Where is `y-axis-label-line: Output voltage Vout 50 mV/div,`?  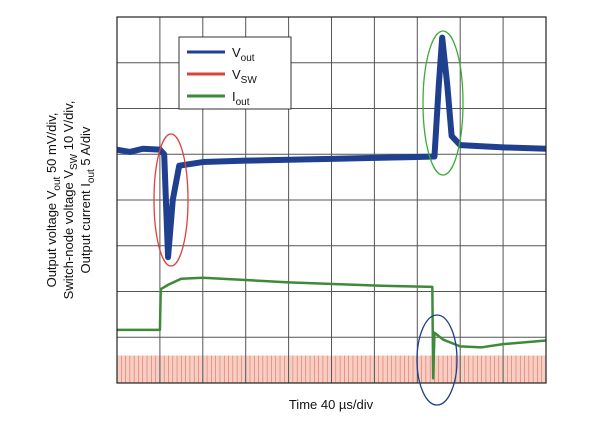 y-axis-label-line: Output voltage Vout 50 mV/div, is located at coordinates (53, 200).